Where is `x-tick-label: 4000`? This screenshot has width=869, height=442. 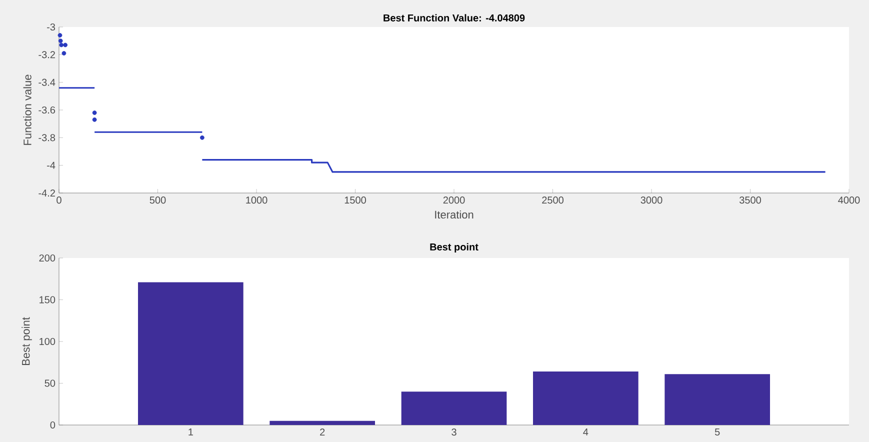 x-tick-label: 4000 is located at coordinates (849, 200).